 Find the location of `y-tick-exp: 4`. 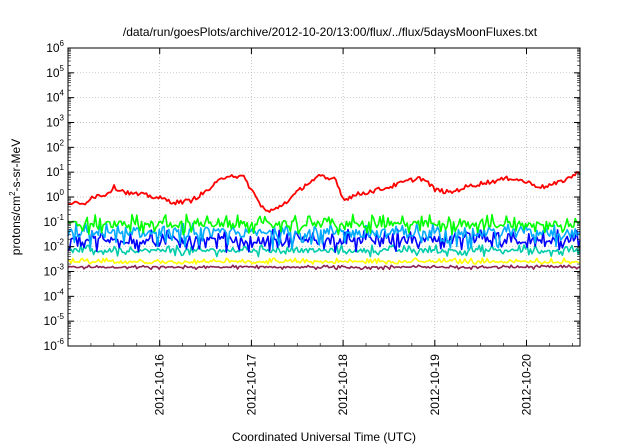

y-tick-exp: 4 is located at coordinates (62, 93).